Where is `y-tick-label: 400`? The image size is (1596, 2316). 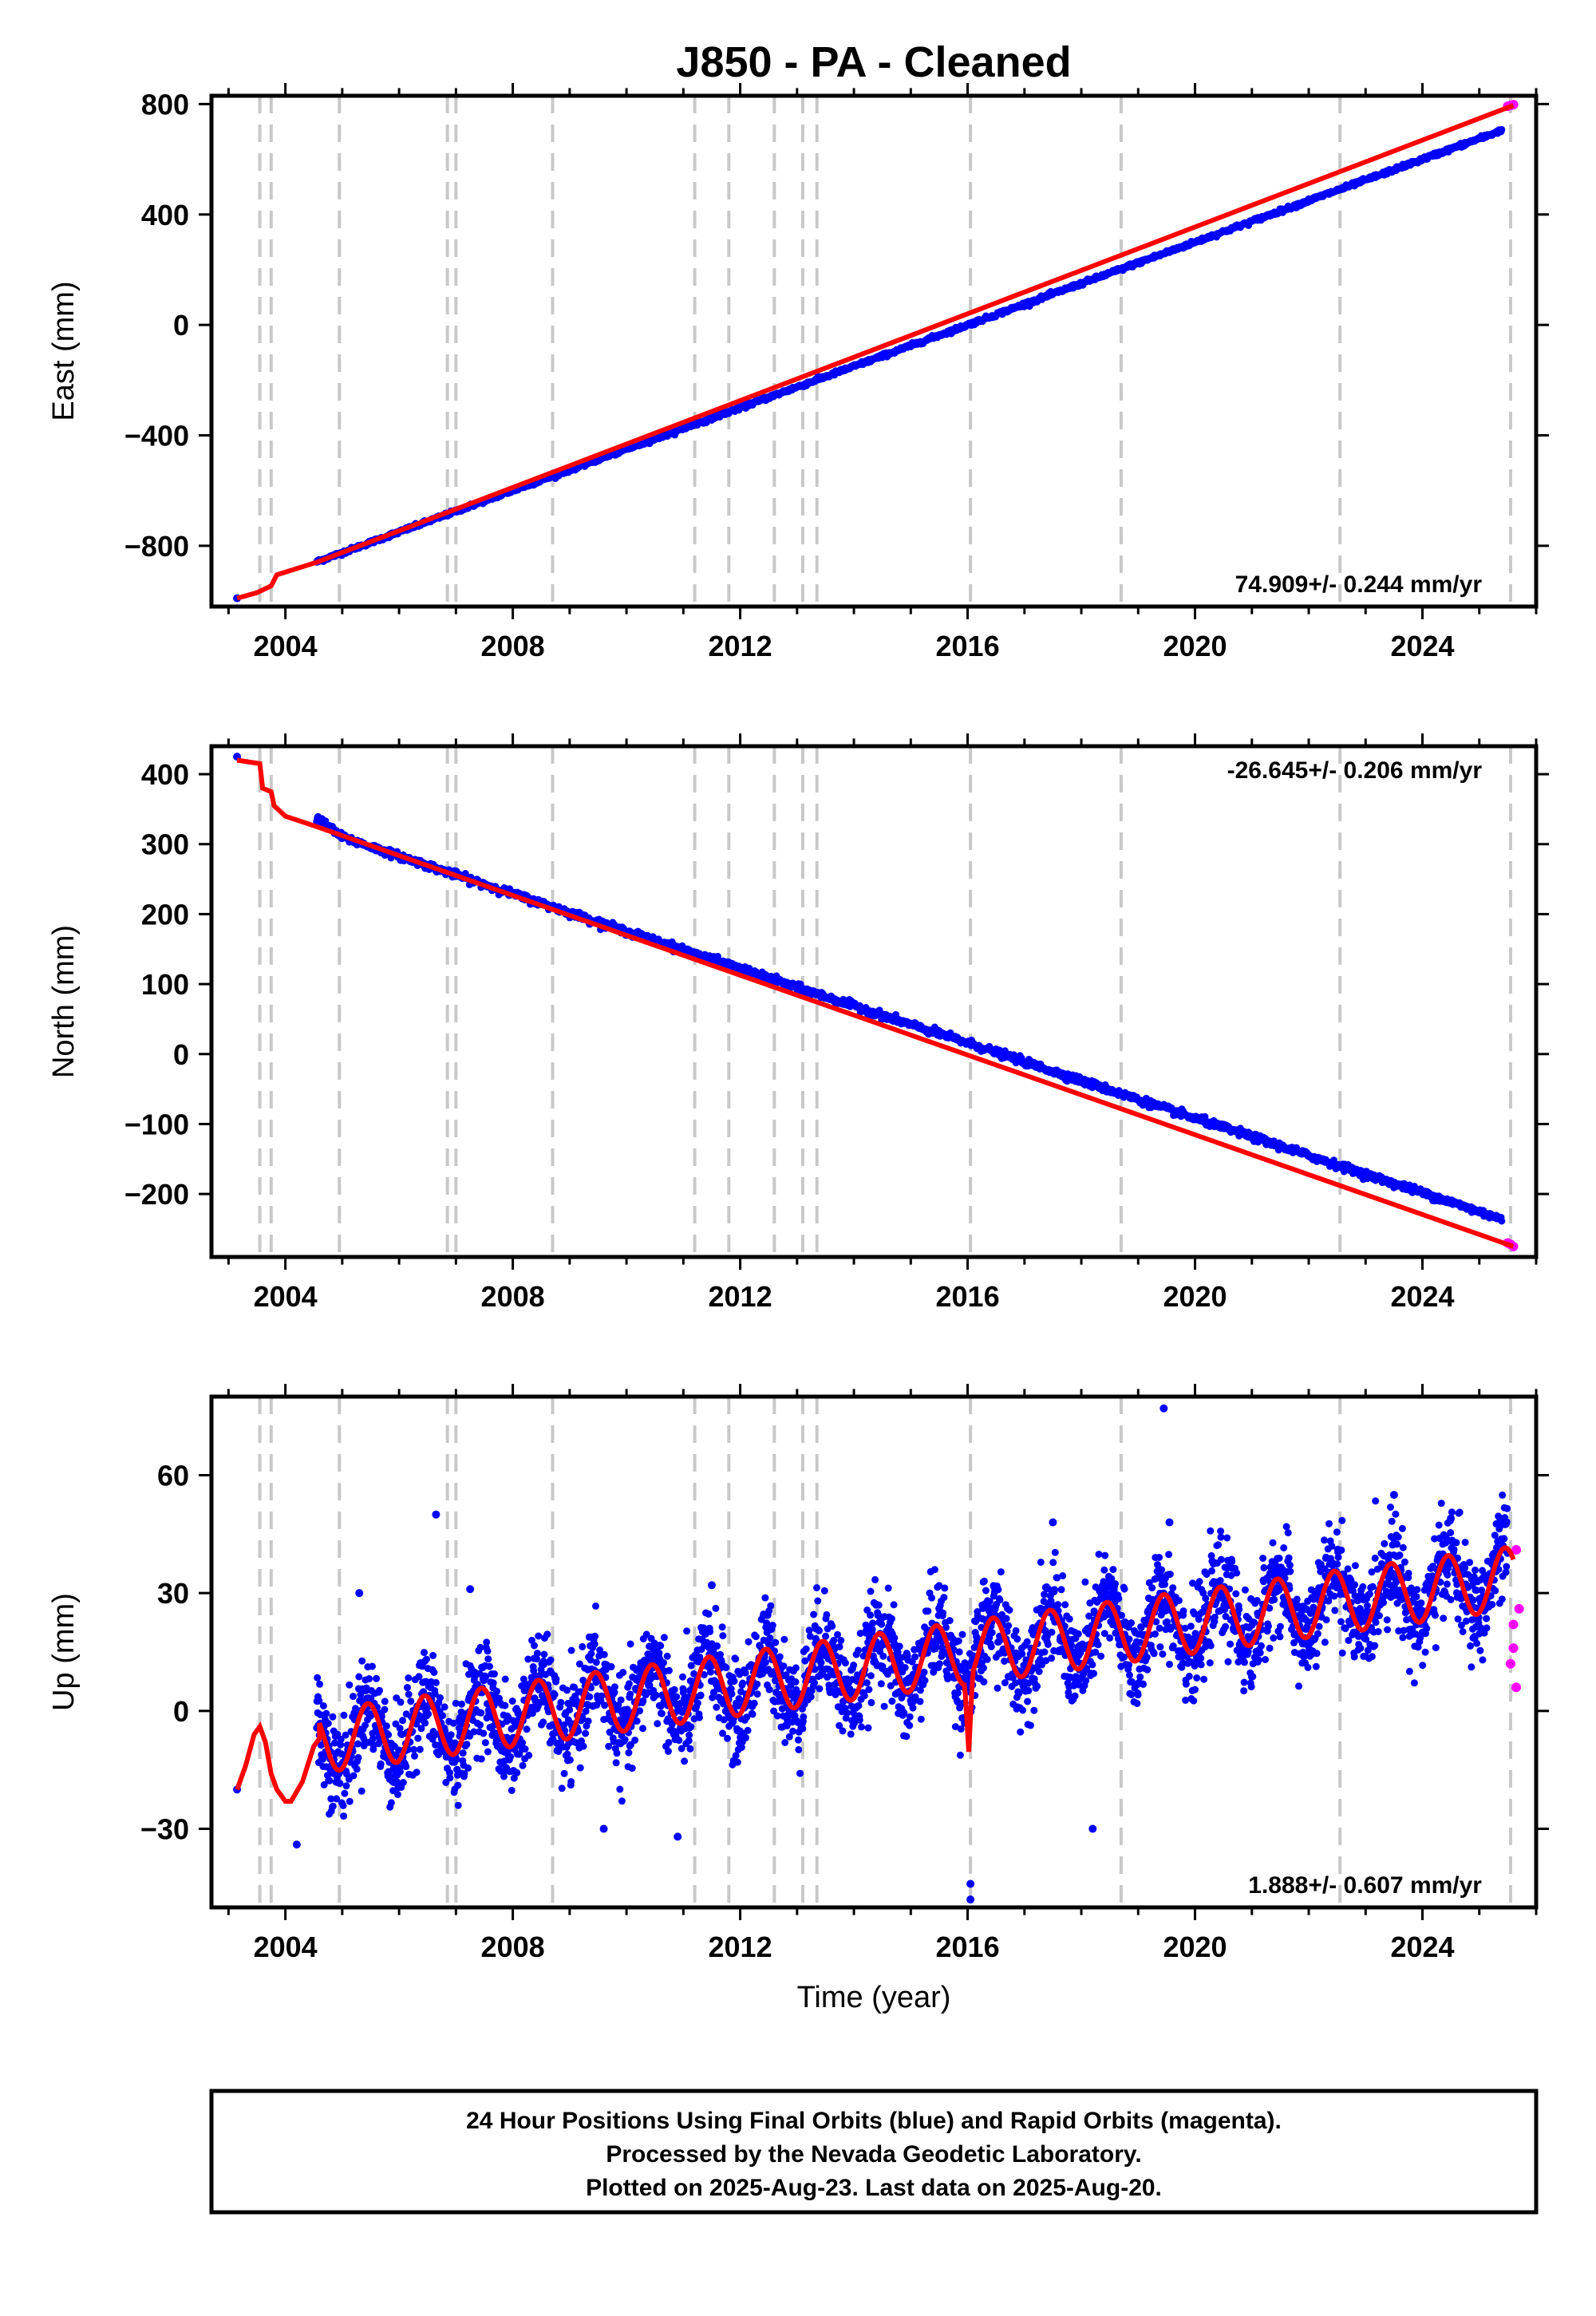
y-tick-label: 400 is located at coordinates (165, 215).